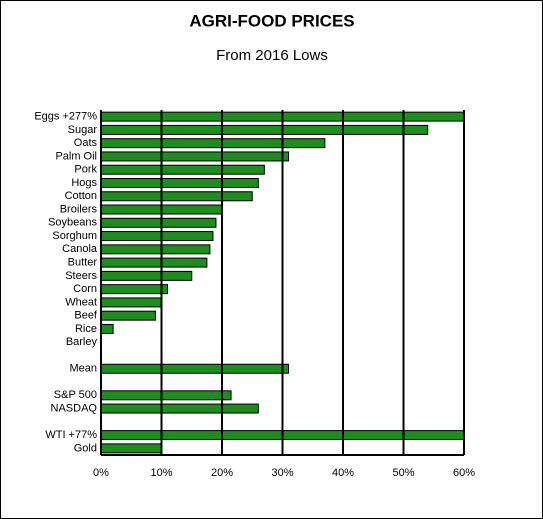 The width and height of the screenshot is (543, 519). I want to click on y-tick-label: Corn, so click(85, 289).